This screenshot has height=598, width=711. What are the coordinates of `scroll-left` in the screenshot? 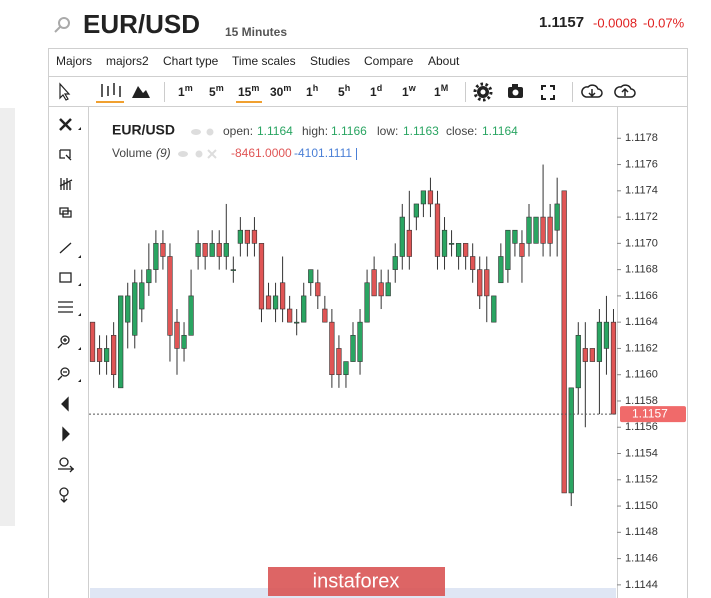 It's located at (65, 404).